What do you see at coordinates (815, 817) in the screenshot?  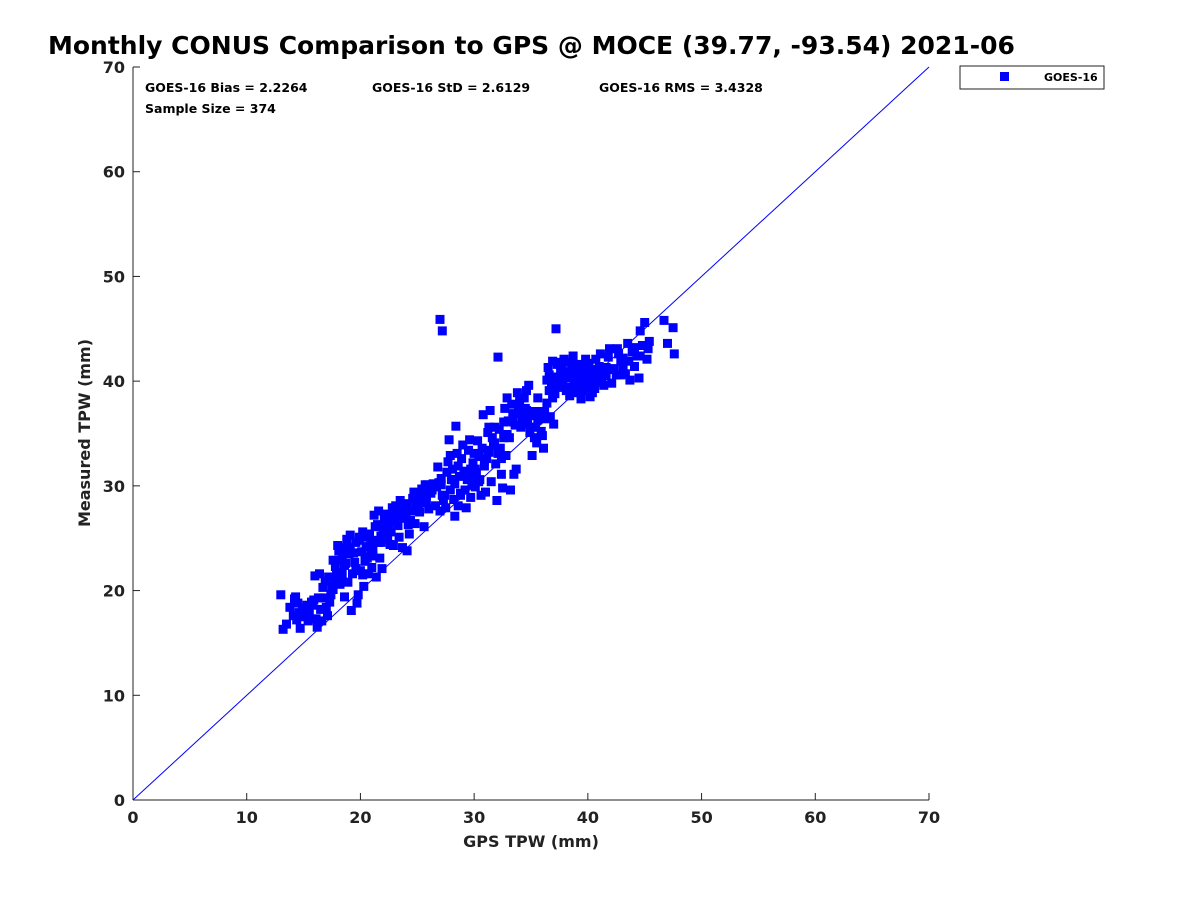 I see `x-tick-label: 60` at bounding box center [815, 817].